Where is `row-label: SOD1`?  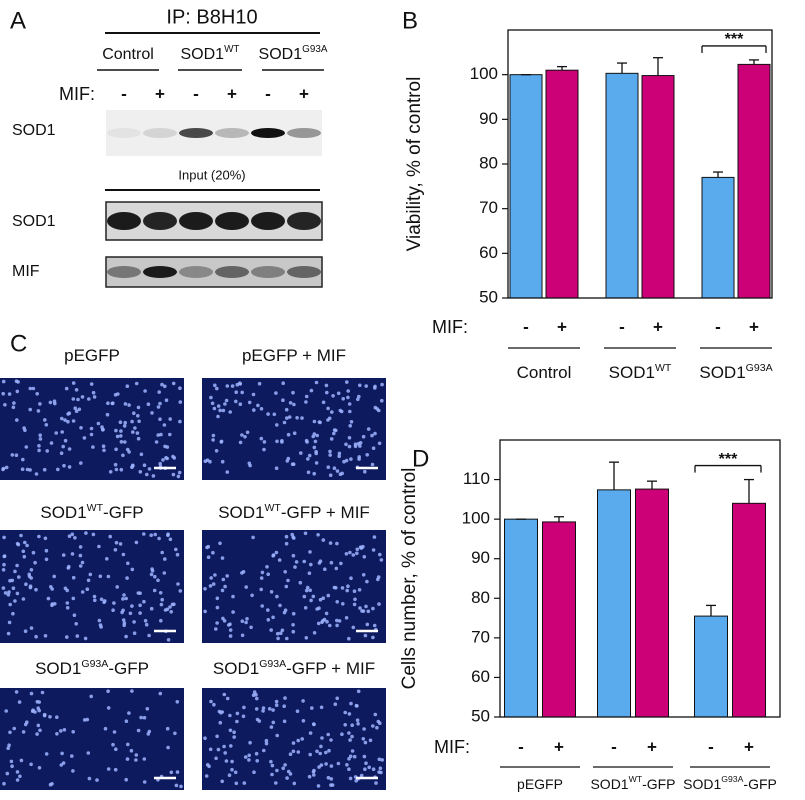
row-label: SOD1 is located at coordinates (34, 130).